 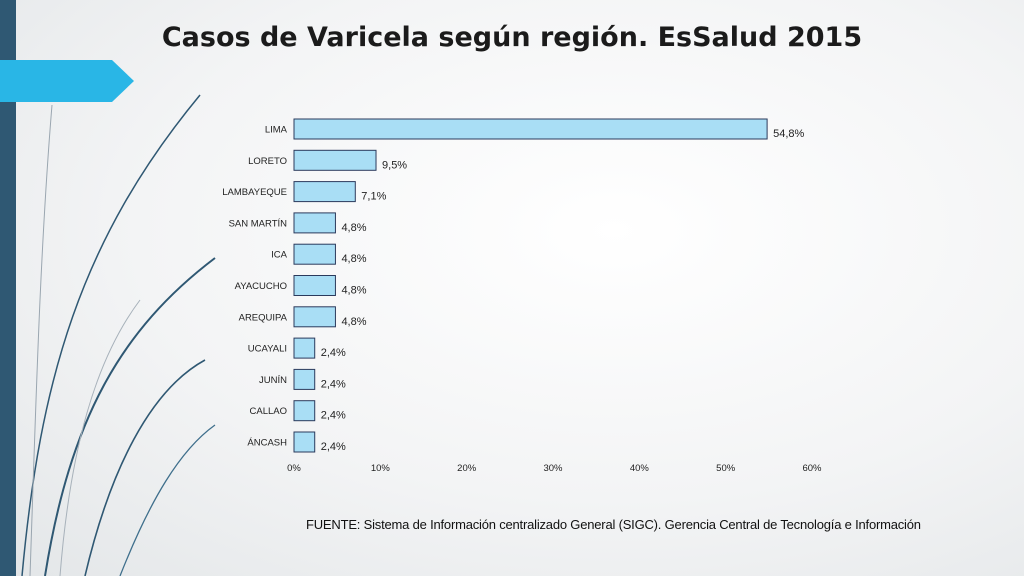 What do you see at coordinates (273, 380) in the screenshot?
I see `category-label: JUNÍN` at bounding box center [273, 380].